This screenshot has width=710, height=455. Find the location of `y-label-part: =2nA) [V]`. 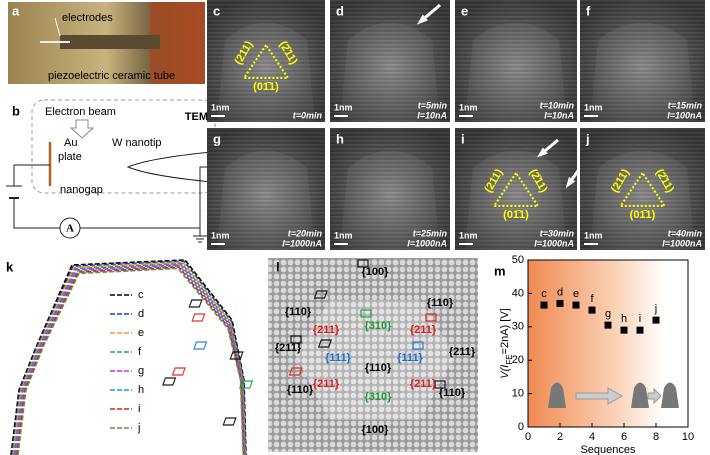

y-label-part: =2nA) [V] is located at coordinates (505, 331).